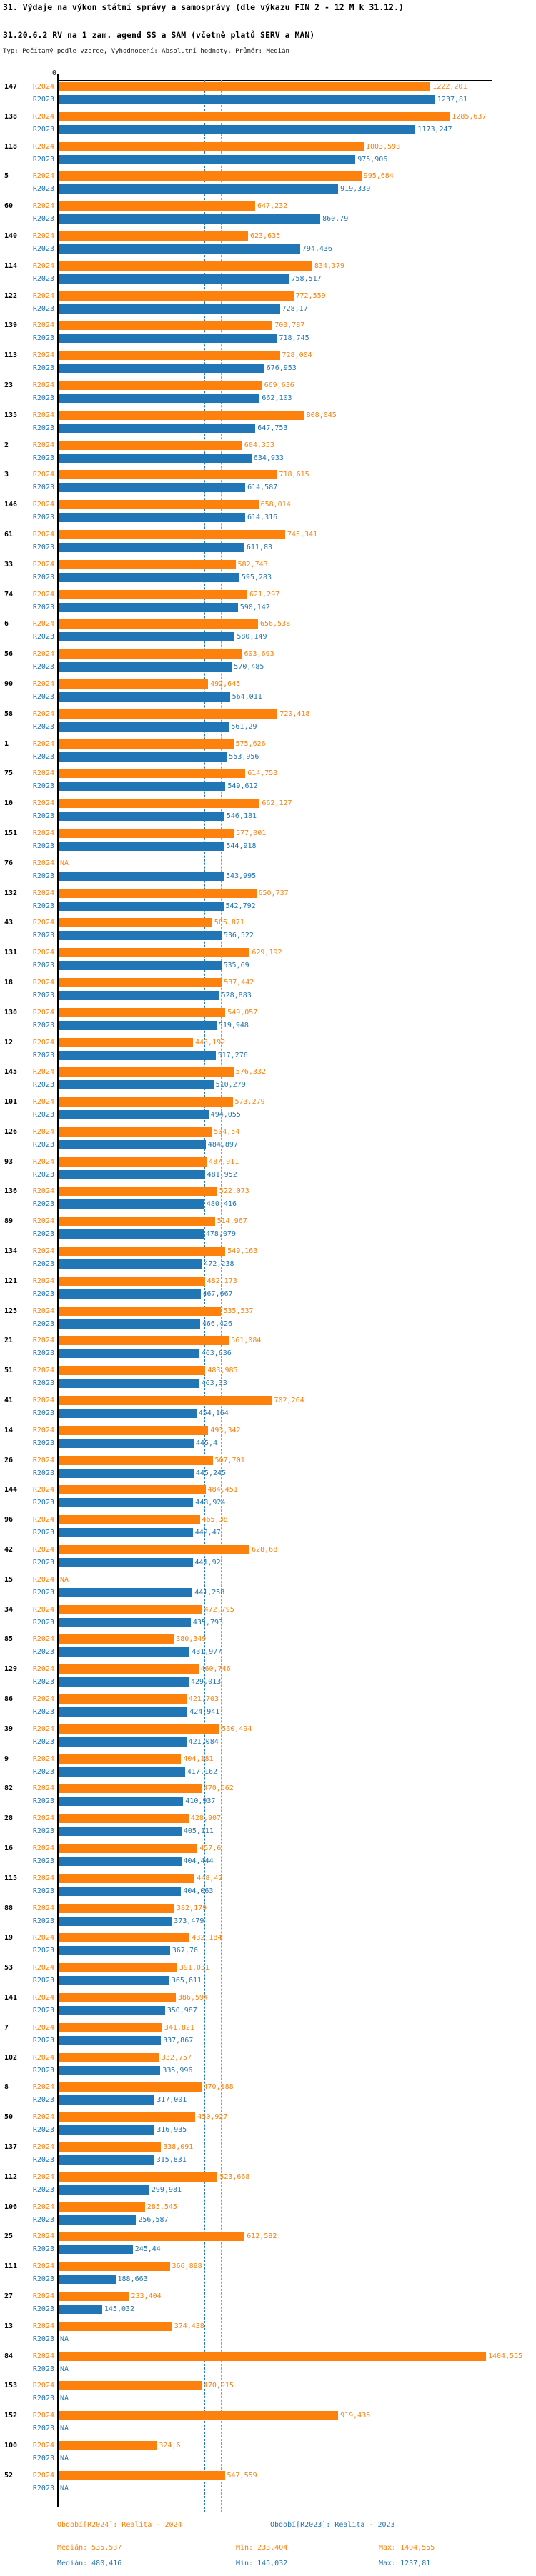  Describe the element at coordinates (268, 564) in the screenshot. I see `chart-row-r2024: 33 R2024 582,743` at that location.